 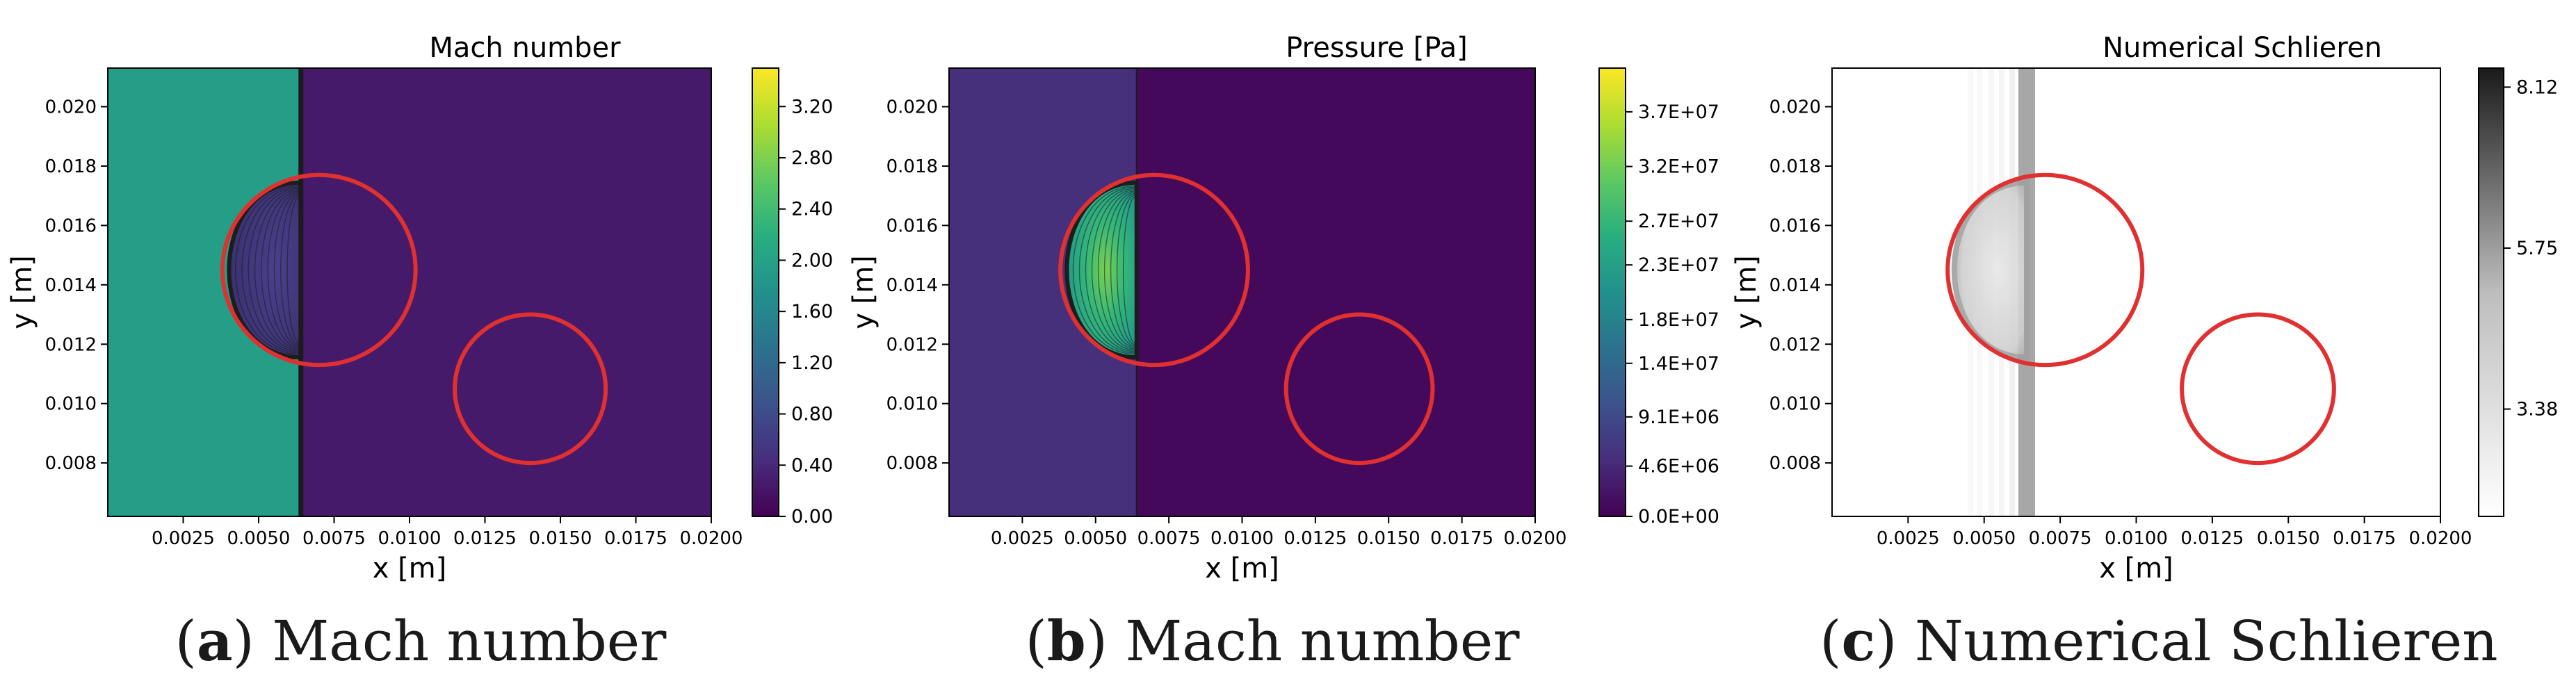 I want to click on colorbar-tick-label: 1.20, so click(x=812, y=363).